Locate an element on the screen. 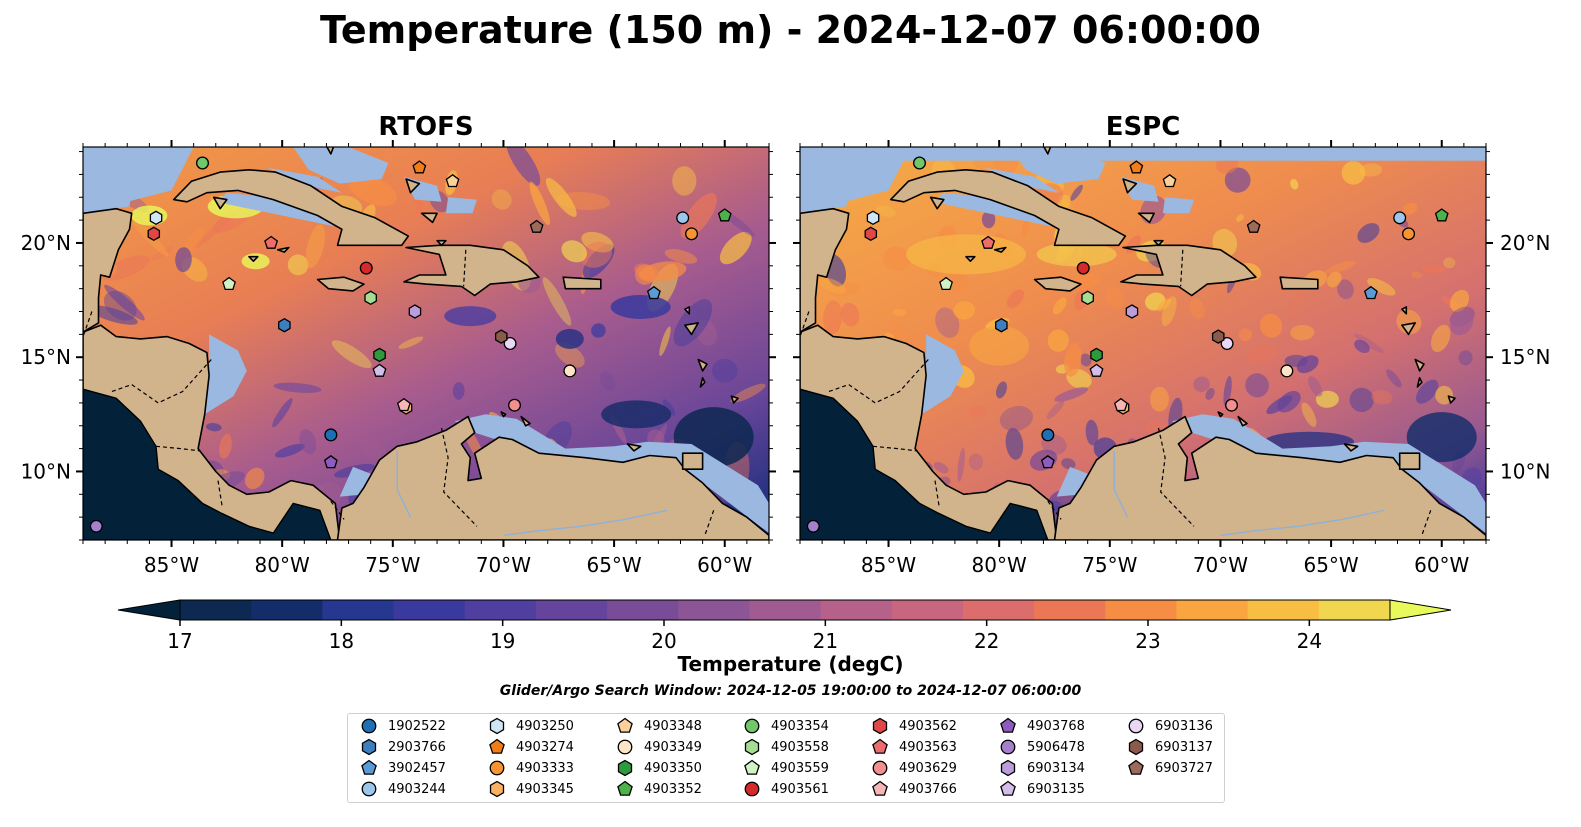  legend-label: 4903352 is located at coordinates (673, 789).